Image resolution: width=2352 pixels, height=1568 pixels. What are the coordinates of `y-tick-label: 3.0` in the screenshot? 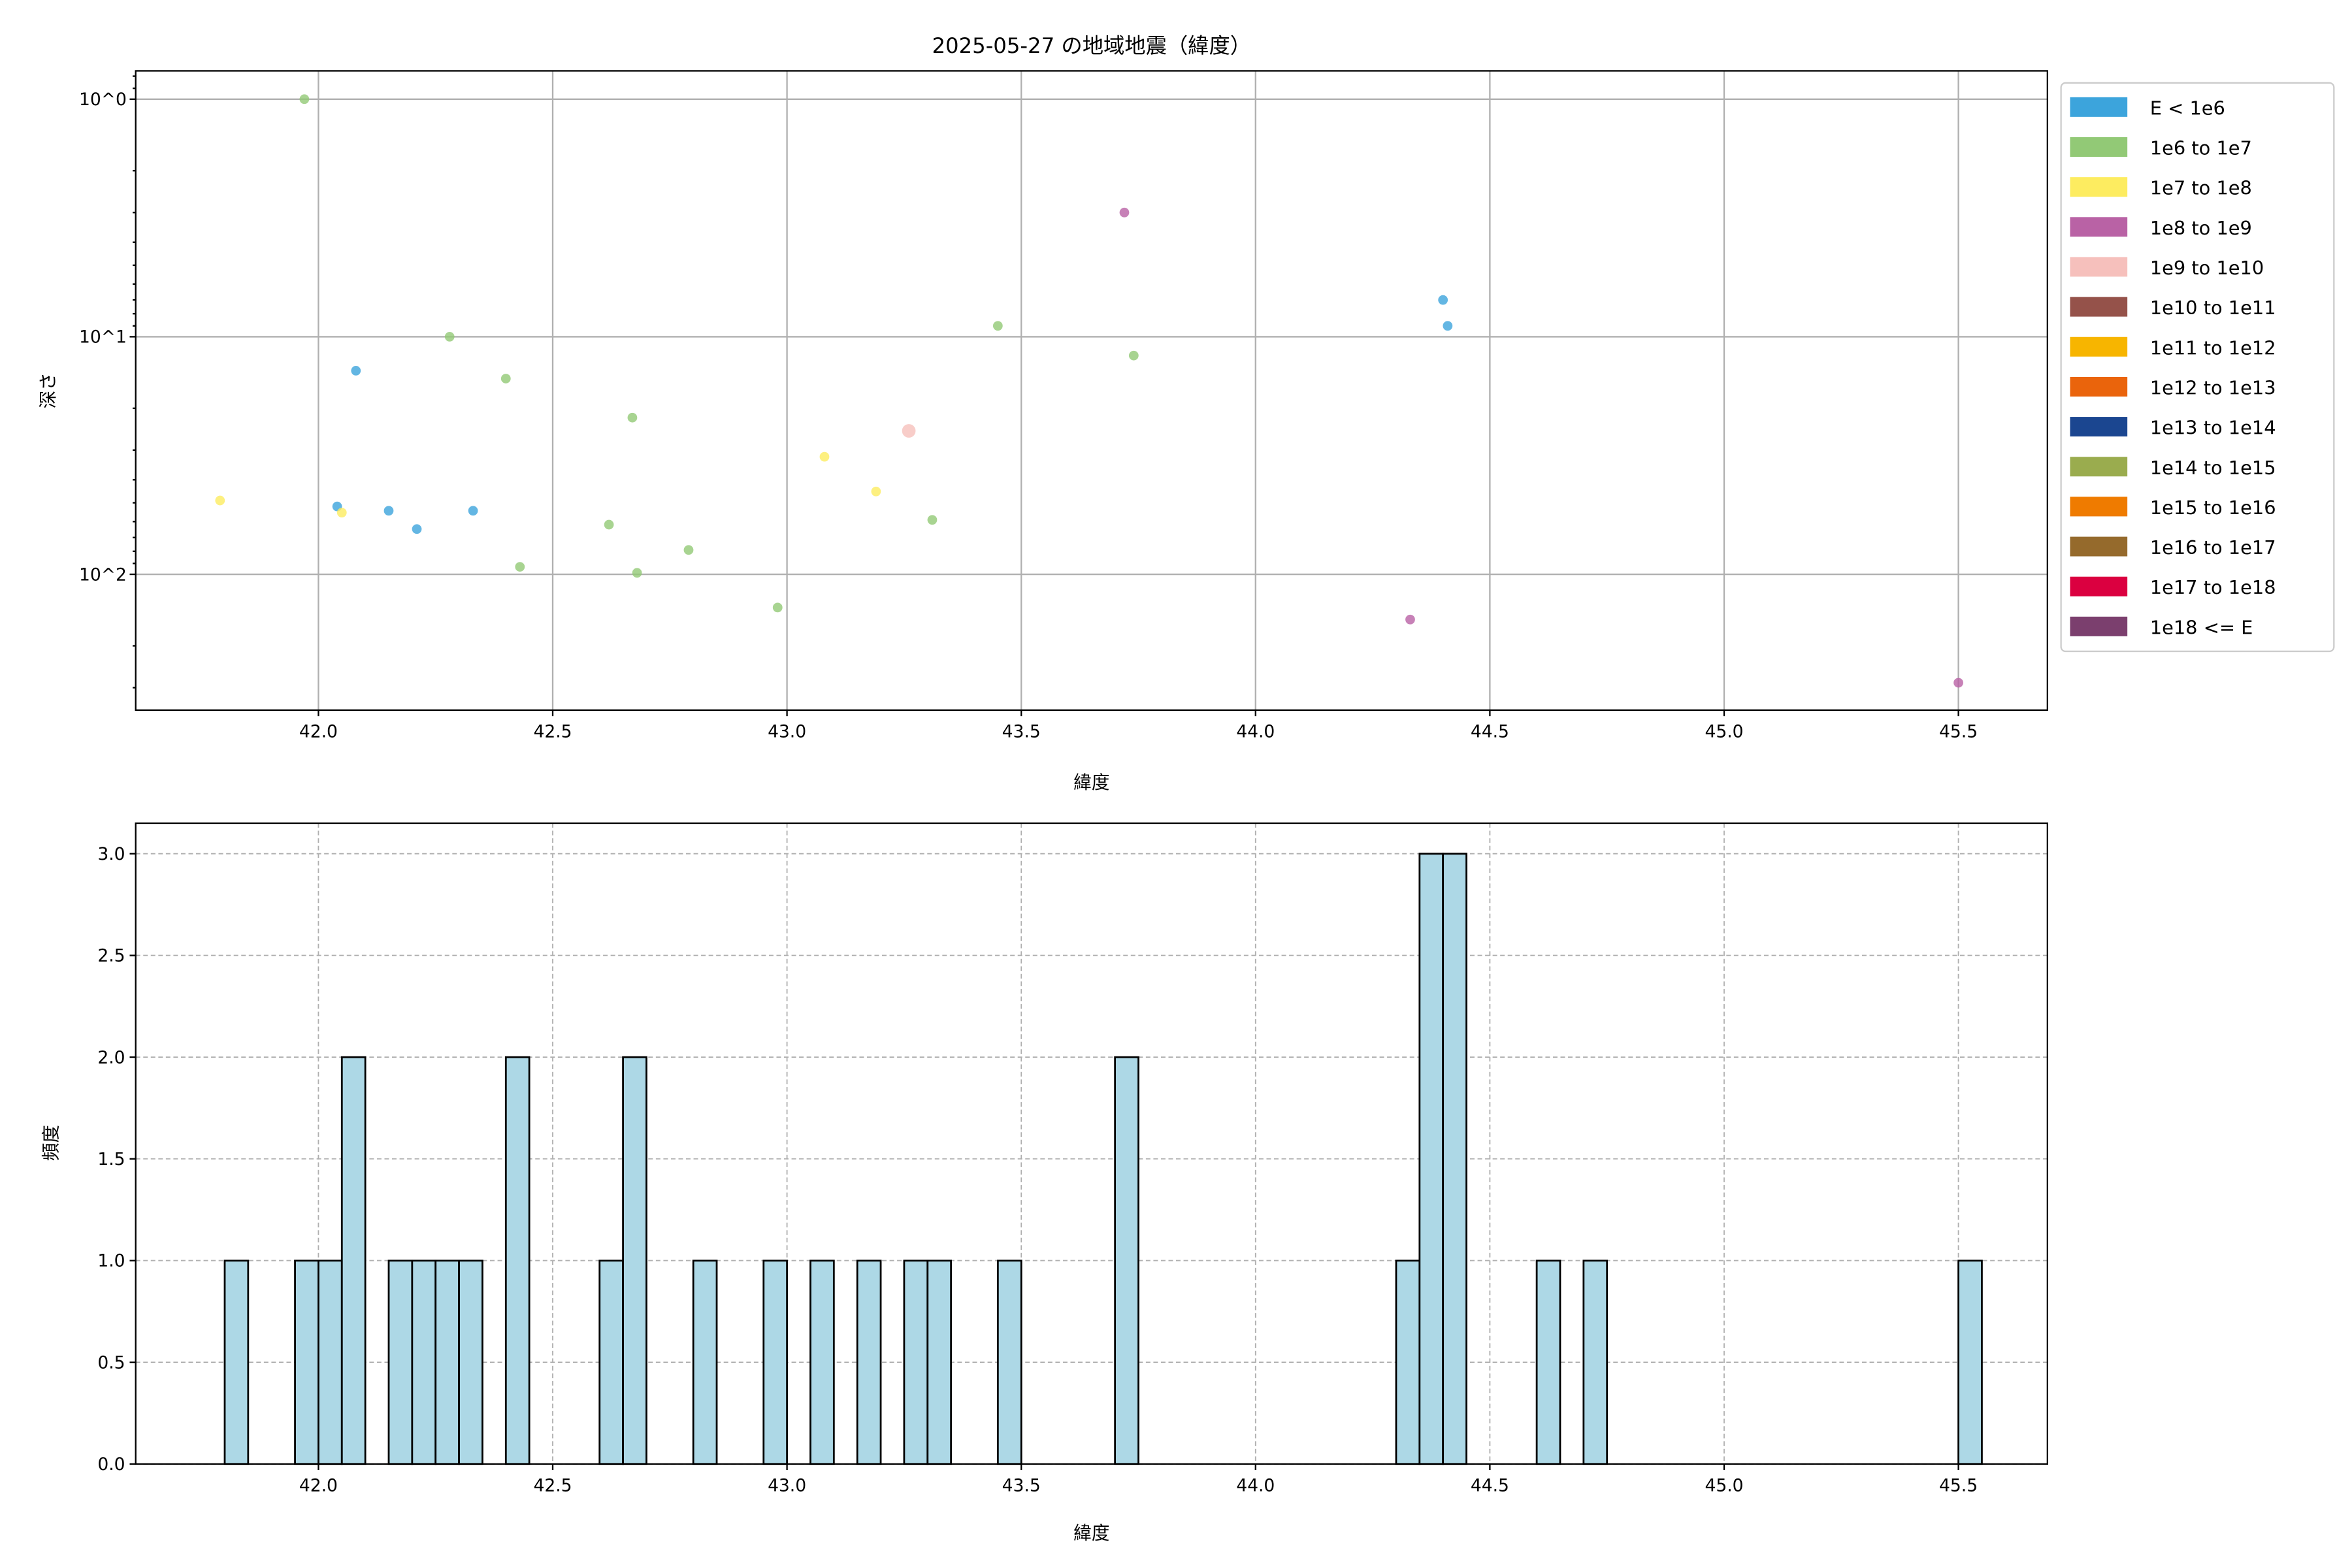 It's located at (111, 854).